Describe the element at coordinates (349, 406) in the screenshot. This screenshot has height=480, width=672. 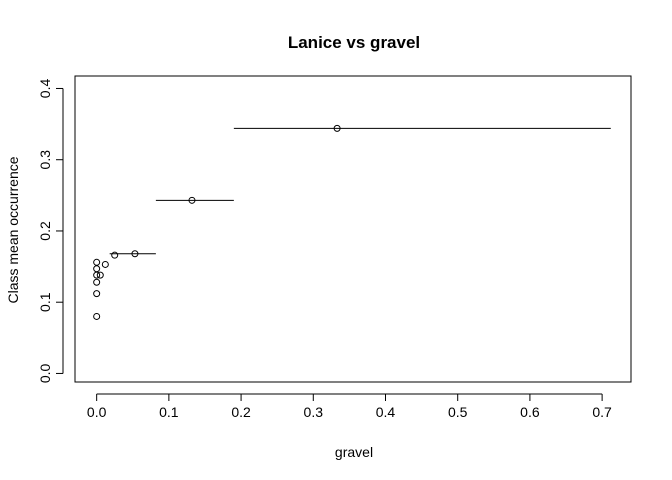
I see `x-axis: 0.0 0.1 0.2 0.3 0.4 0.5 0.6 0.7` at that location.